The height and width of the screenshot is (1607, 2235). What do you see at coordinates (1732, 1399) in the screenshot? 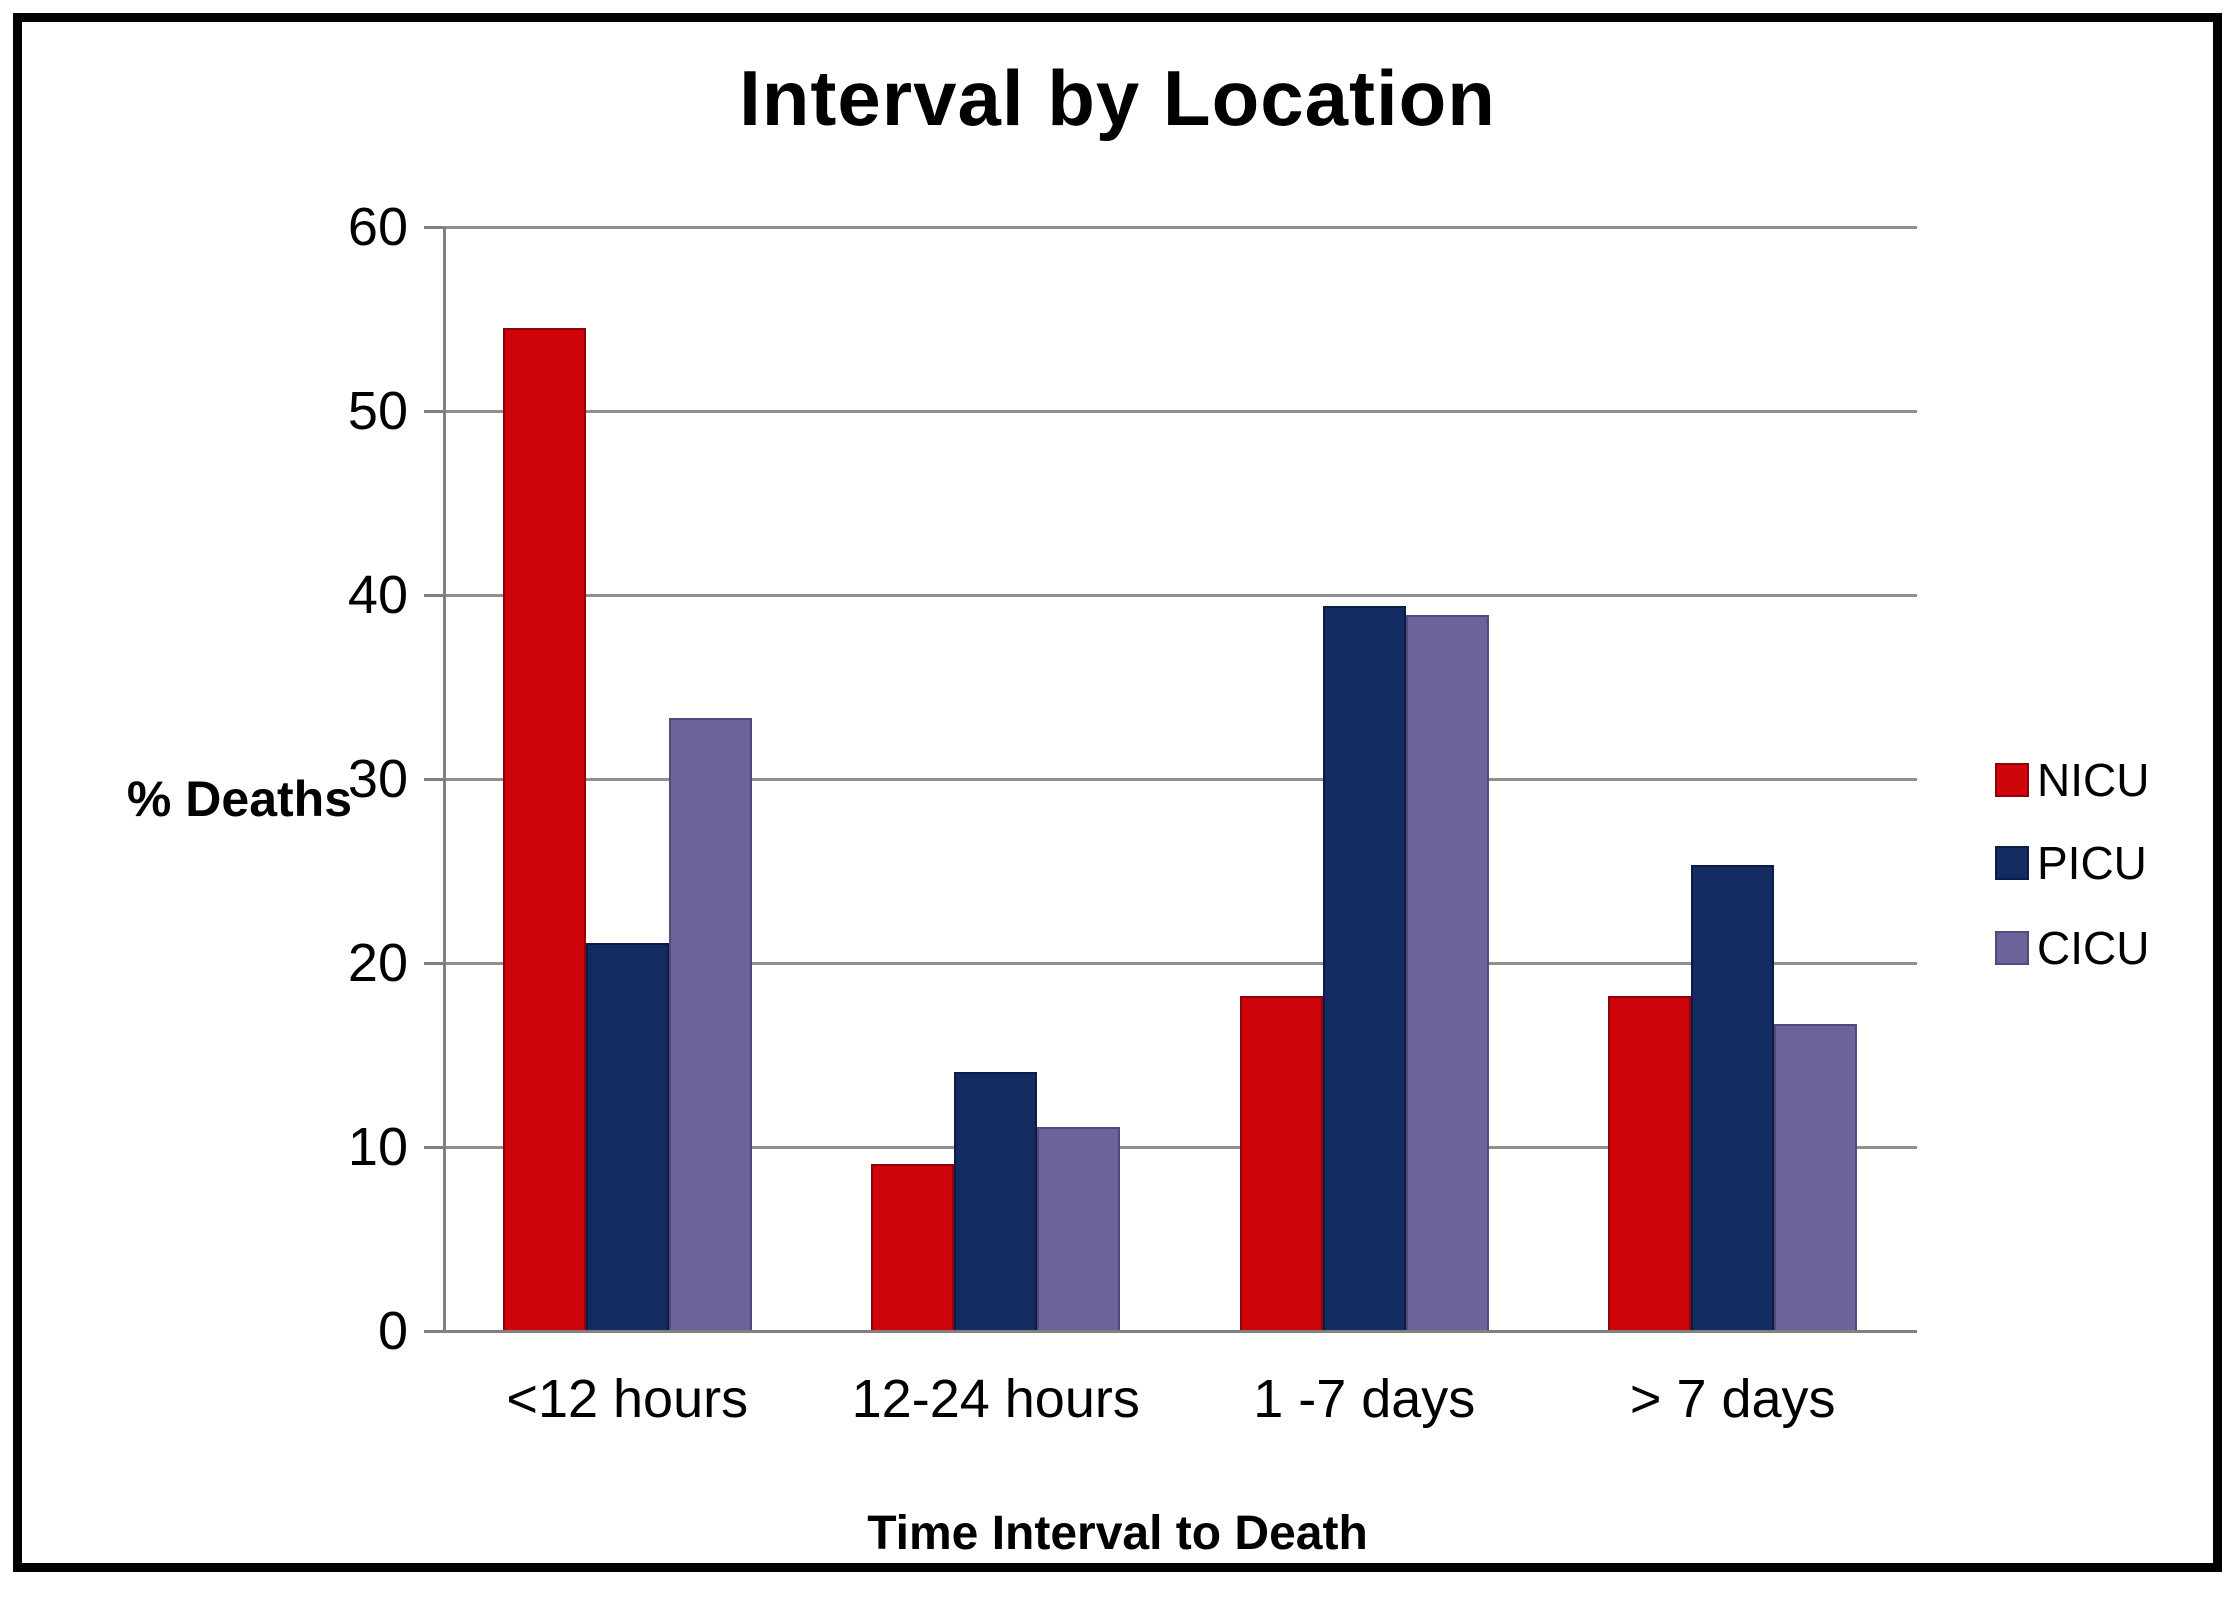
I see `x-category-label-3: > 7 days` at bounding box center [1732, 1399].